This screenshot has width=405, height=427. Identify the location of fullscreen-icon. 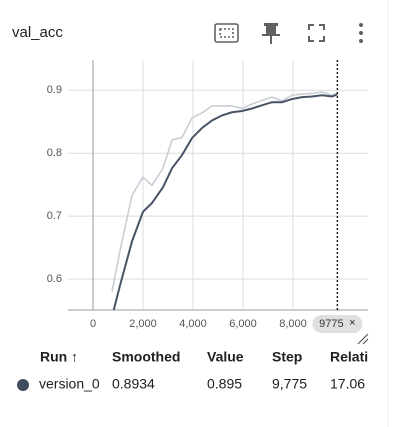
(316, 33).